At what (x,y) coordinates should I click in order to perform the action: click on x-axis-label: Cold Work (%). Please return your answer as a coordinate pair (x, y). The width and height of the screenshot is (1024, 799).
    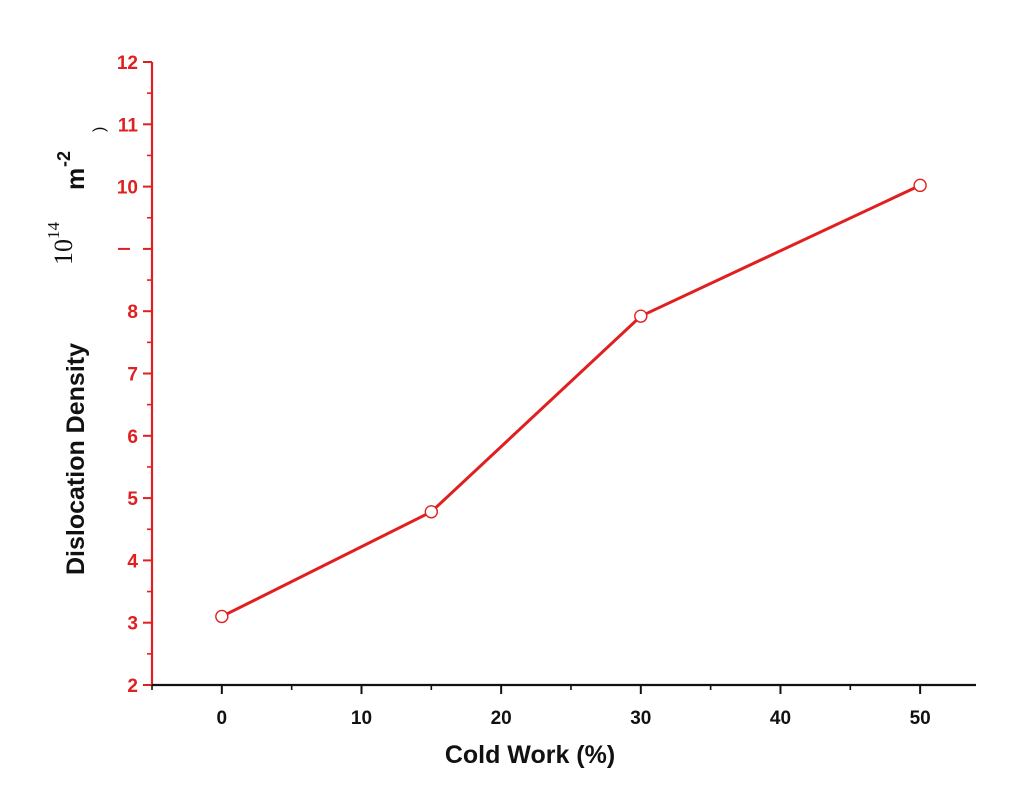
    Looking at the image, I should click on (530, 755).